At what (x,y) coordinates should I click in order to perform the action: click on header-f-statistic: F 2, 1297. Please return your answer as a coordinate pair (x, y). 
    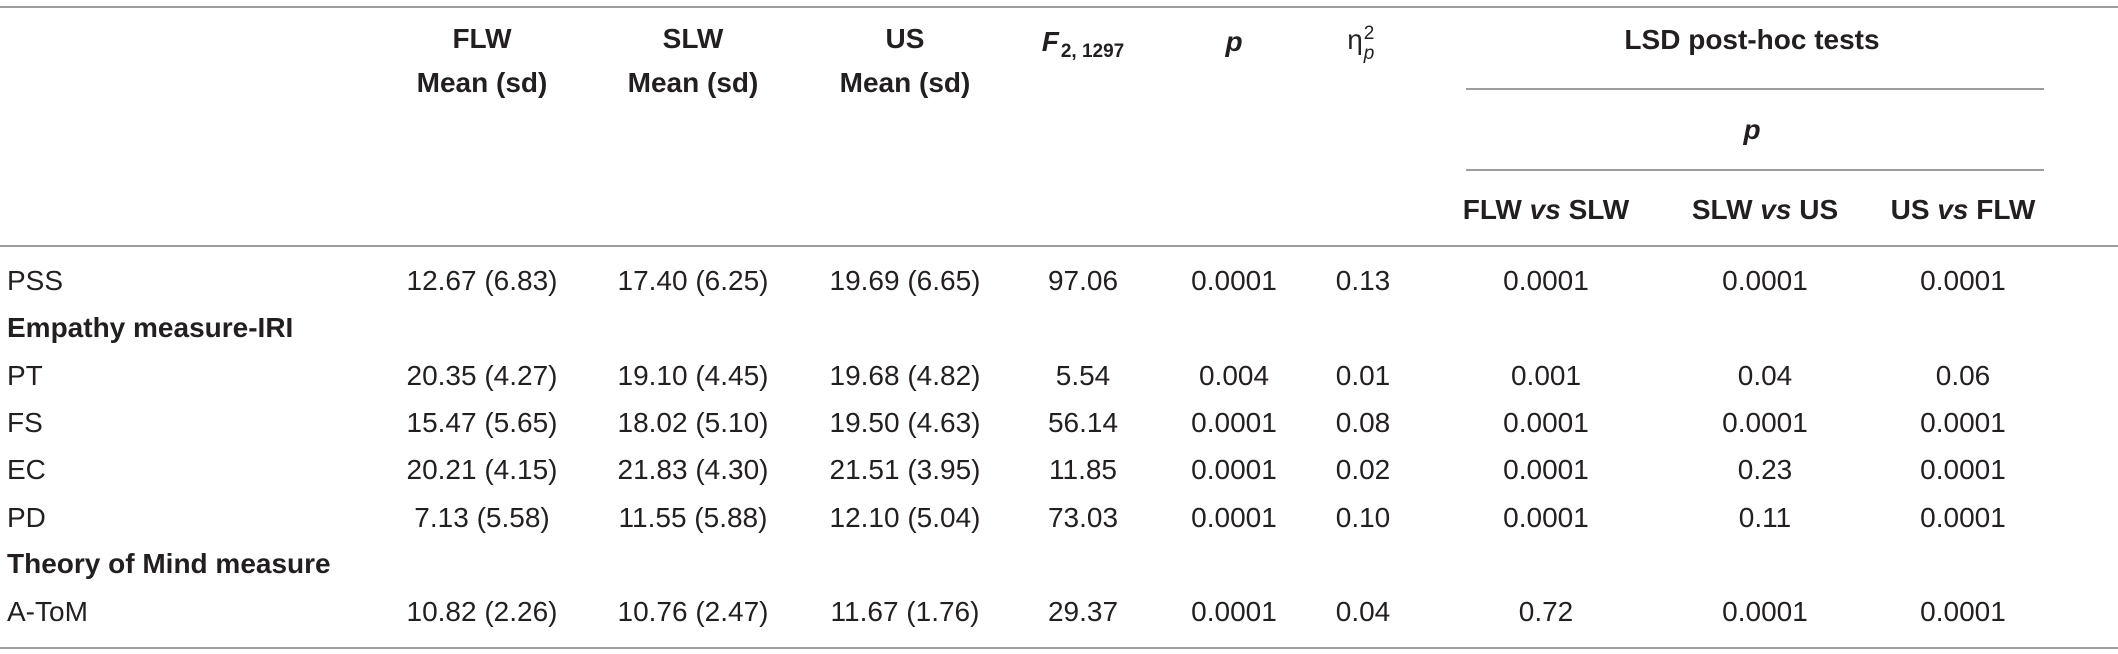
    Looking at the image, I should click on (1083, 44).